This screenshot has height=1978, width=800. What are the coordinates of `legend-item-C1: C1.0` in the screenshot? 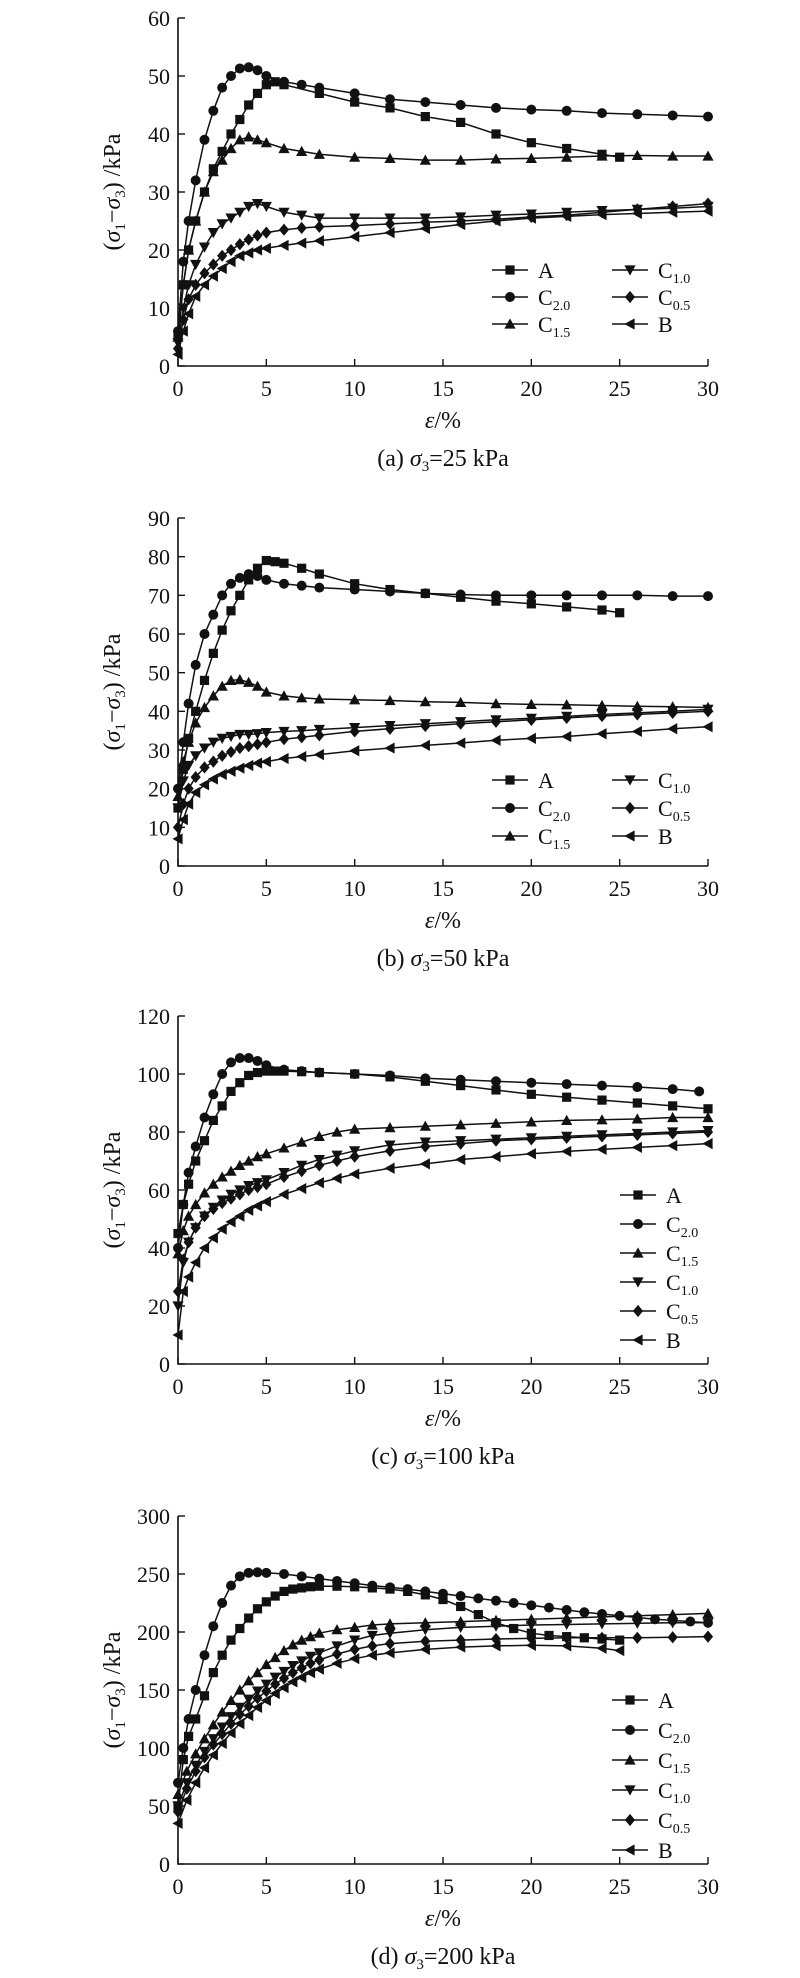 It's located at (651, 782).